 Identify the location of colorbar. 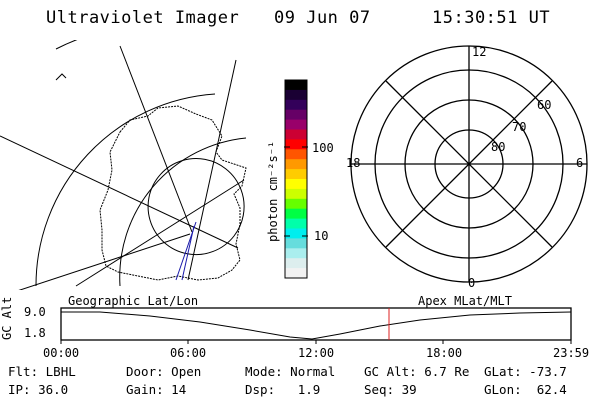
(296, 179).